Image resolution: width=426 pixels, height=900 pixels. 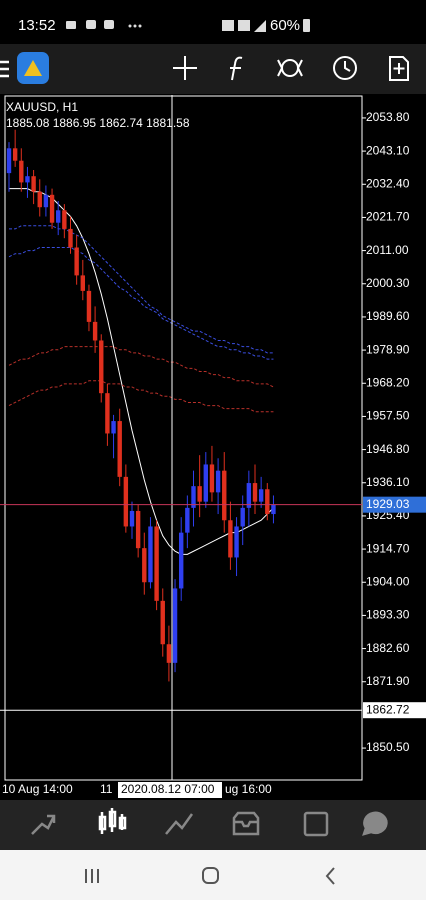 What do you see at coordinates (388, 648) in the screenshot?
I see `y-tick-label: 1882.60` at bounding box center [388, 648].